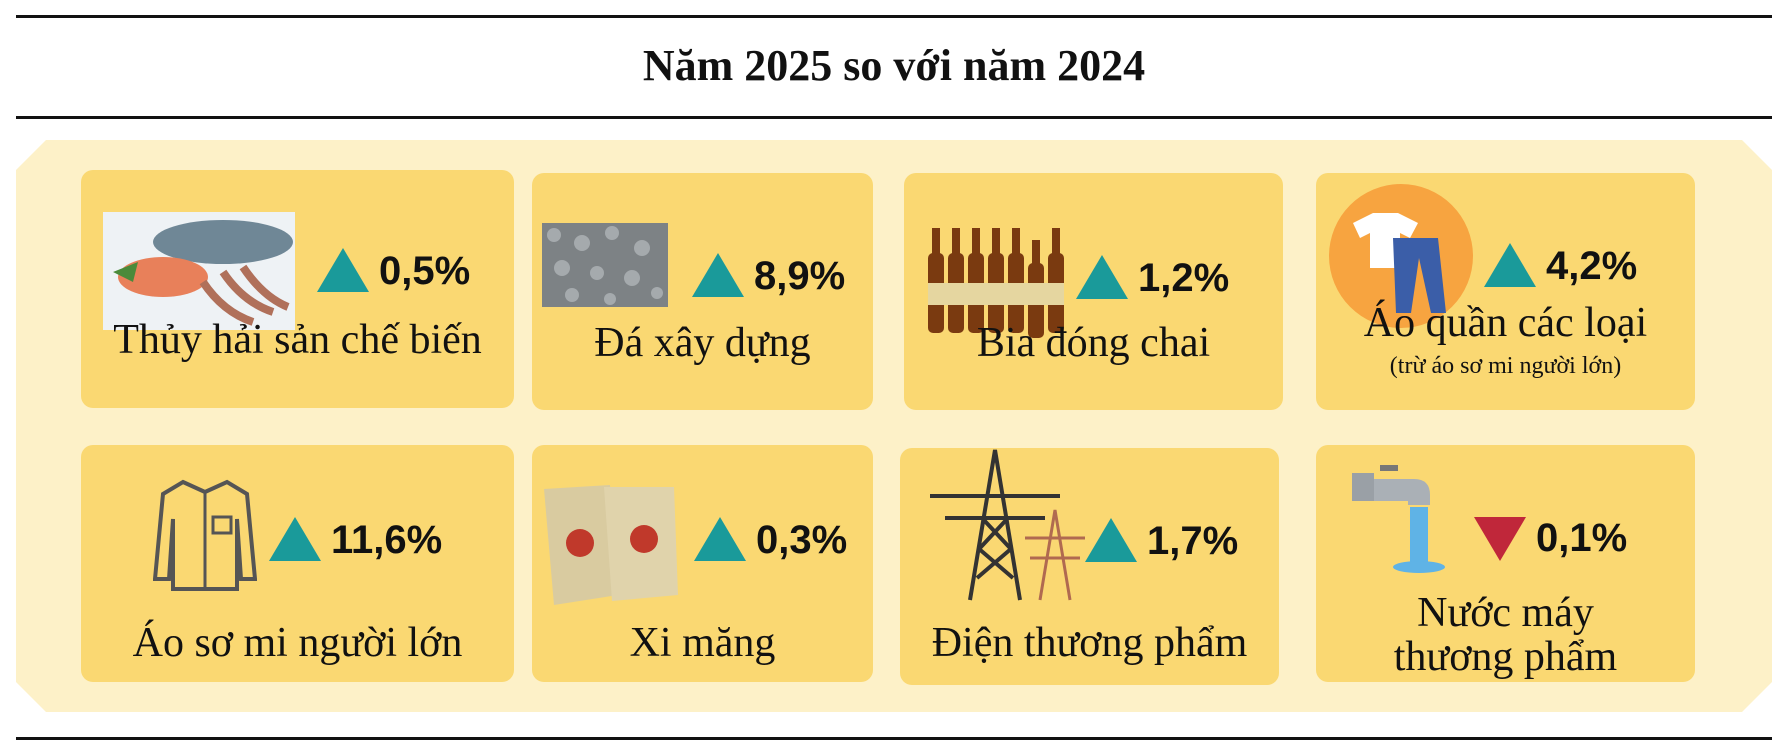 Image resolution: width=1788 pixels, height=756 pixels. Describe the element at coordinates (297, 643) in the screenshot. I see `label: Áo sơ mi người lớn` at that location.